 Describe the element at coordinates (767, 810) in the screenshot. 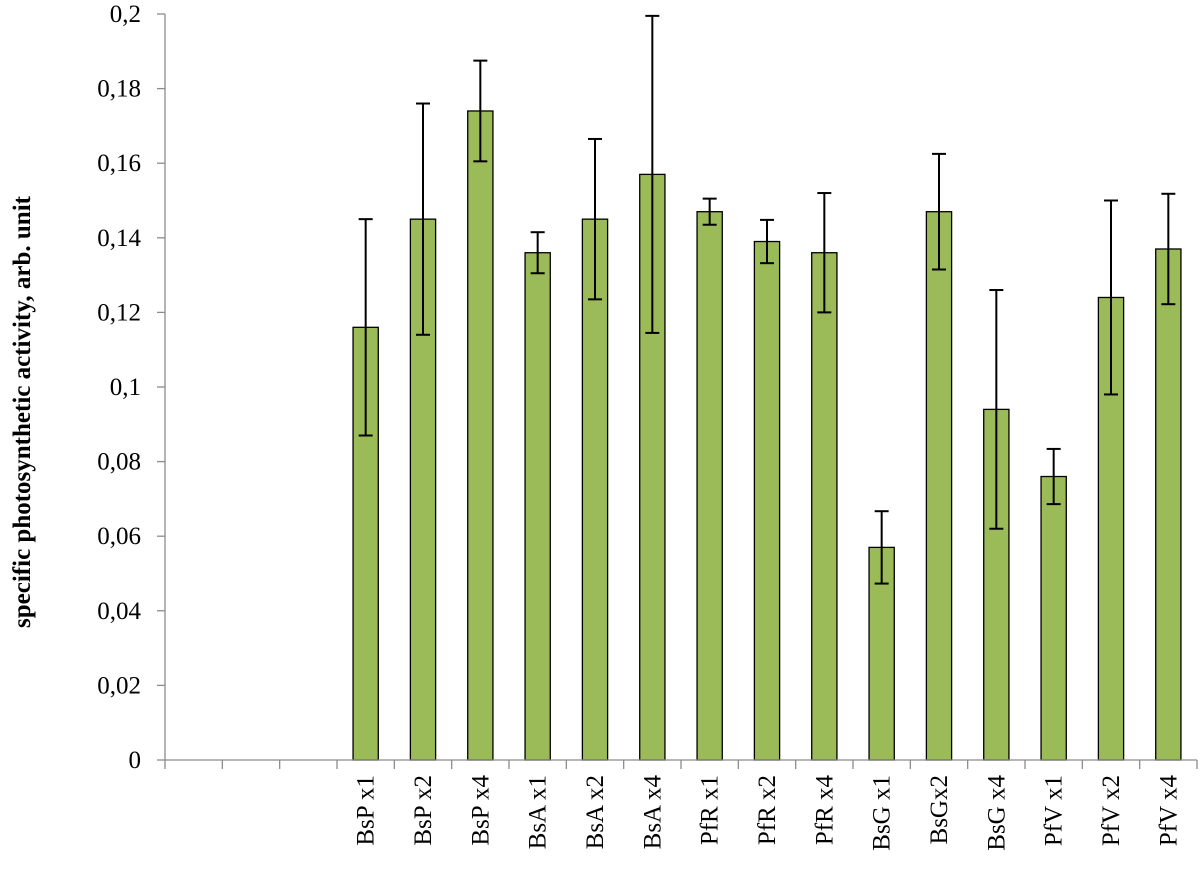

I see `x-category-label: PfR x2` at that location.